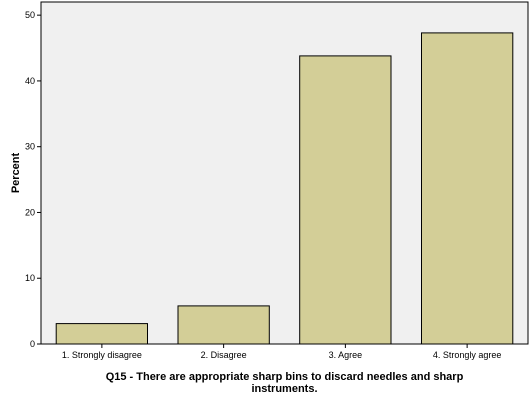 The width and height of the screenshot is (531, 398). Describe the element at coordinates (30, 212) in the screenshot. I see `y-tick-label-2: 20` at that location.